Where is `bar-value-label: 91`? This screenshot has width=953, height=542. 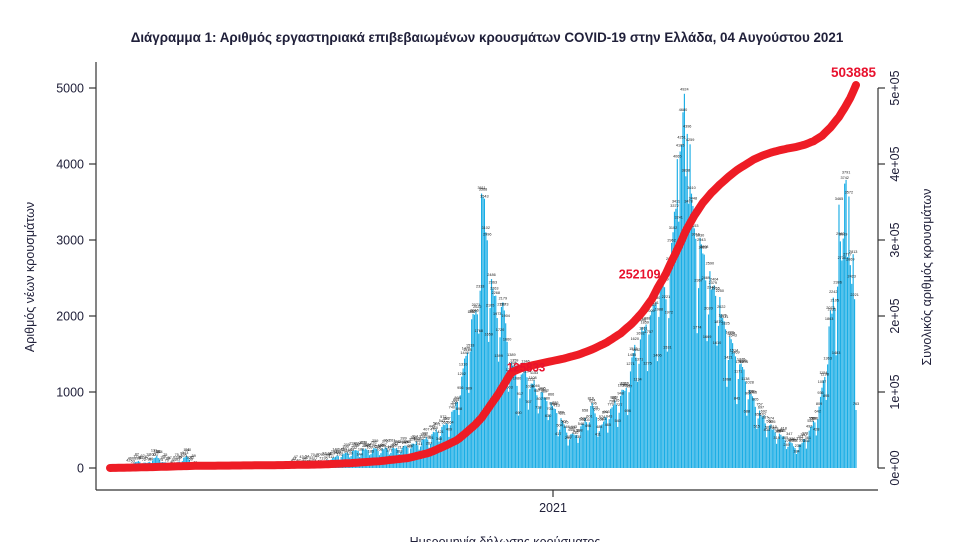
bar-value-label: 91 is located at coordinates (324, 454).